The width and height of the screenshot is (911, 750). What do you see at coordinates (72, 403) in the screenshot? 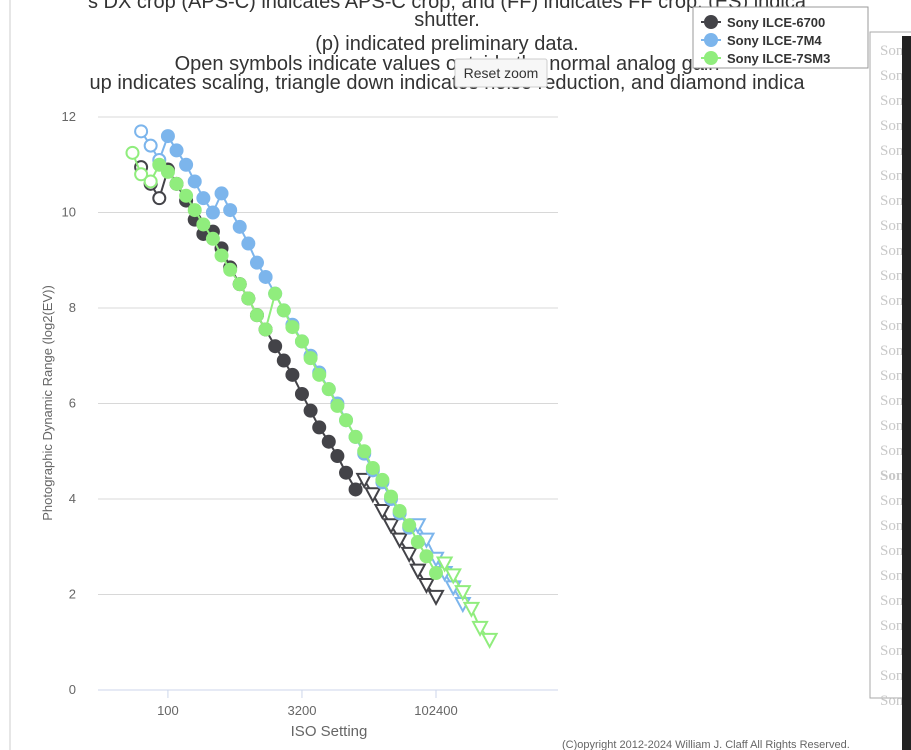
I see `y-tick-label: 6` at bounding box center [72, 403].